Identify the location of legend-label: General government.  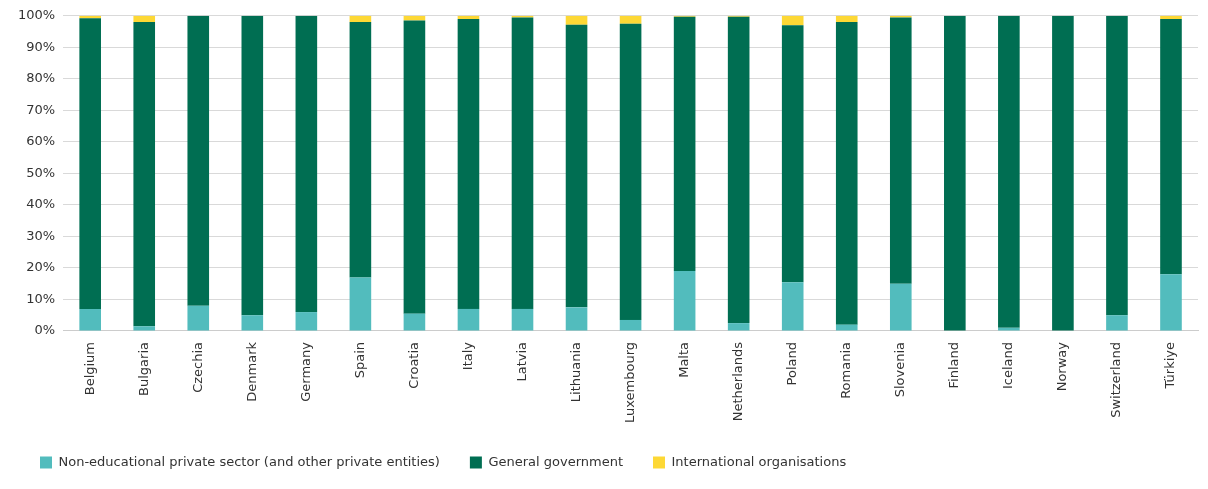
(556, 461).